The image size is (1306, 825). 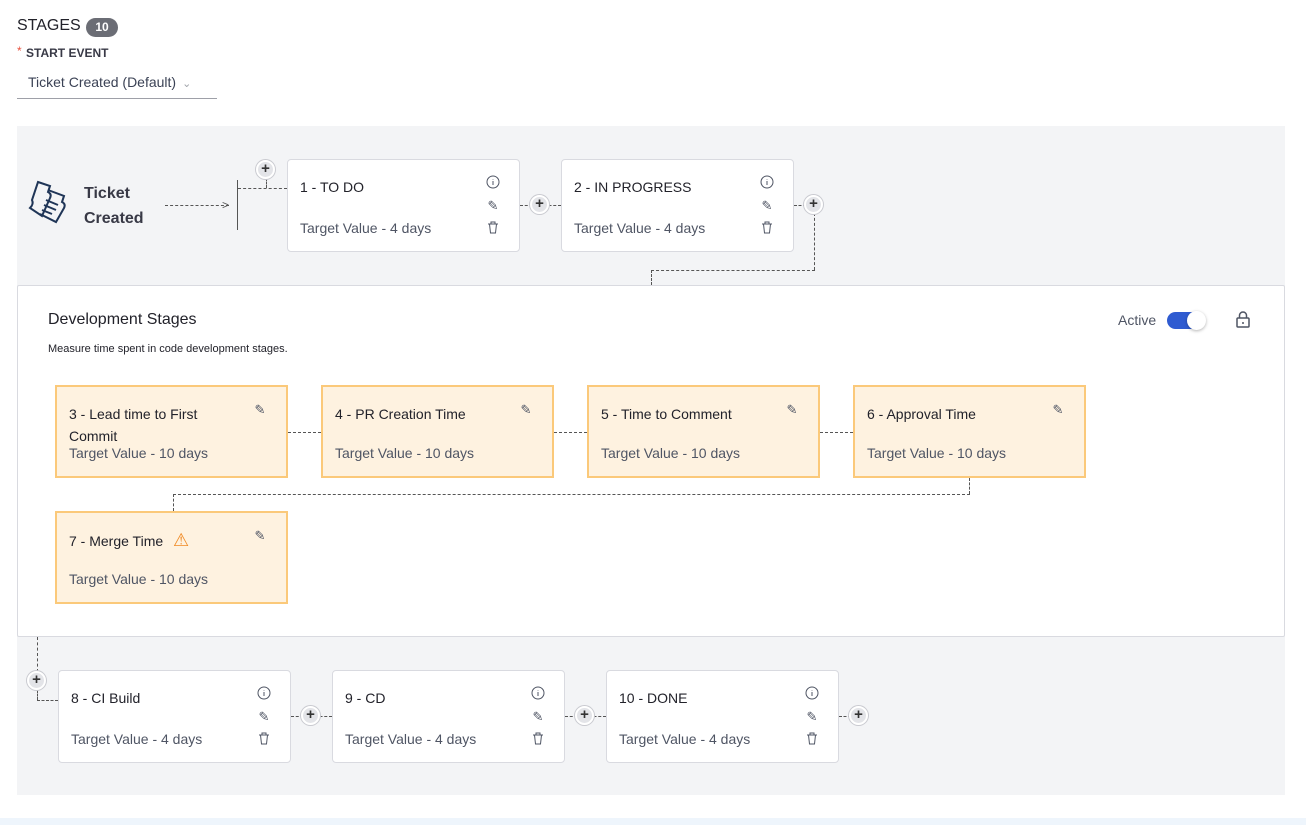 What do you see at coordinates (102, 82) in the screenshot?
I see `start-event-value: Ticket Created (Default)` at bounding box center [102, 82].